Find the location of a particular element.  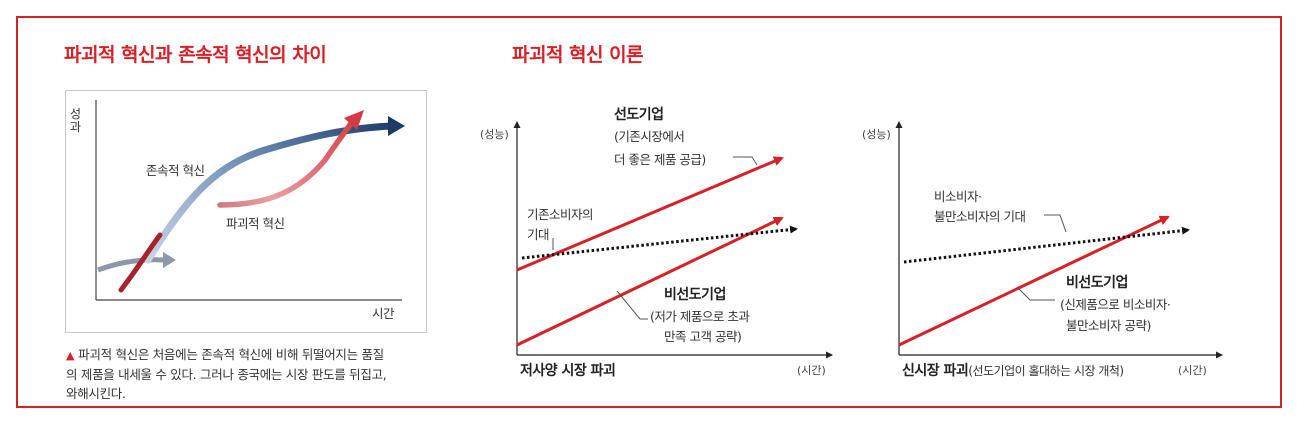

new-market-x-axis-label: (시간) is located at coordinates (1192, 370).